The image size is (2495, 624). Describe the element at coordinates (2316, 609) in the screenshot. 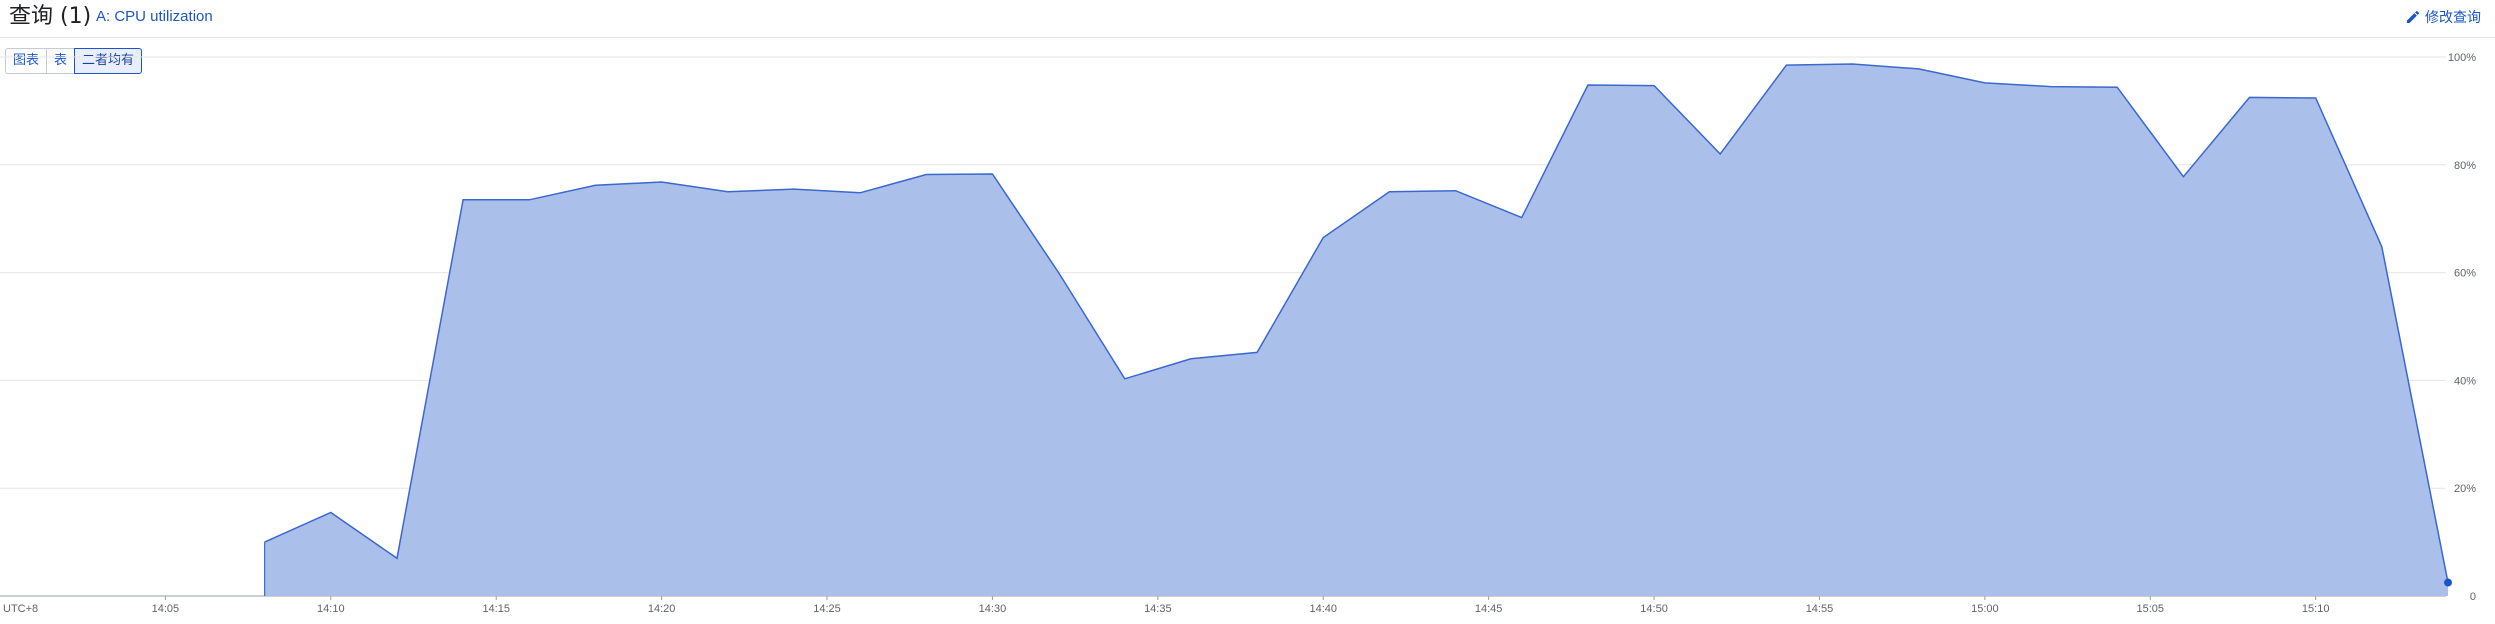

I see `x-tick-label: 15:10` at that location.